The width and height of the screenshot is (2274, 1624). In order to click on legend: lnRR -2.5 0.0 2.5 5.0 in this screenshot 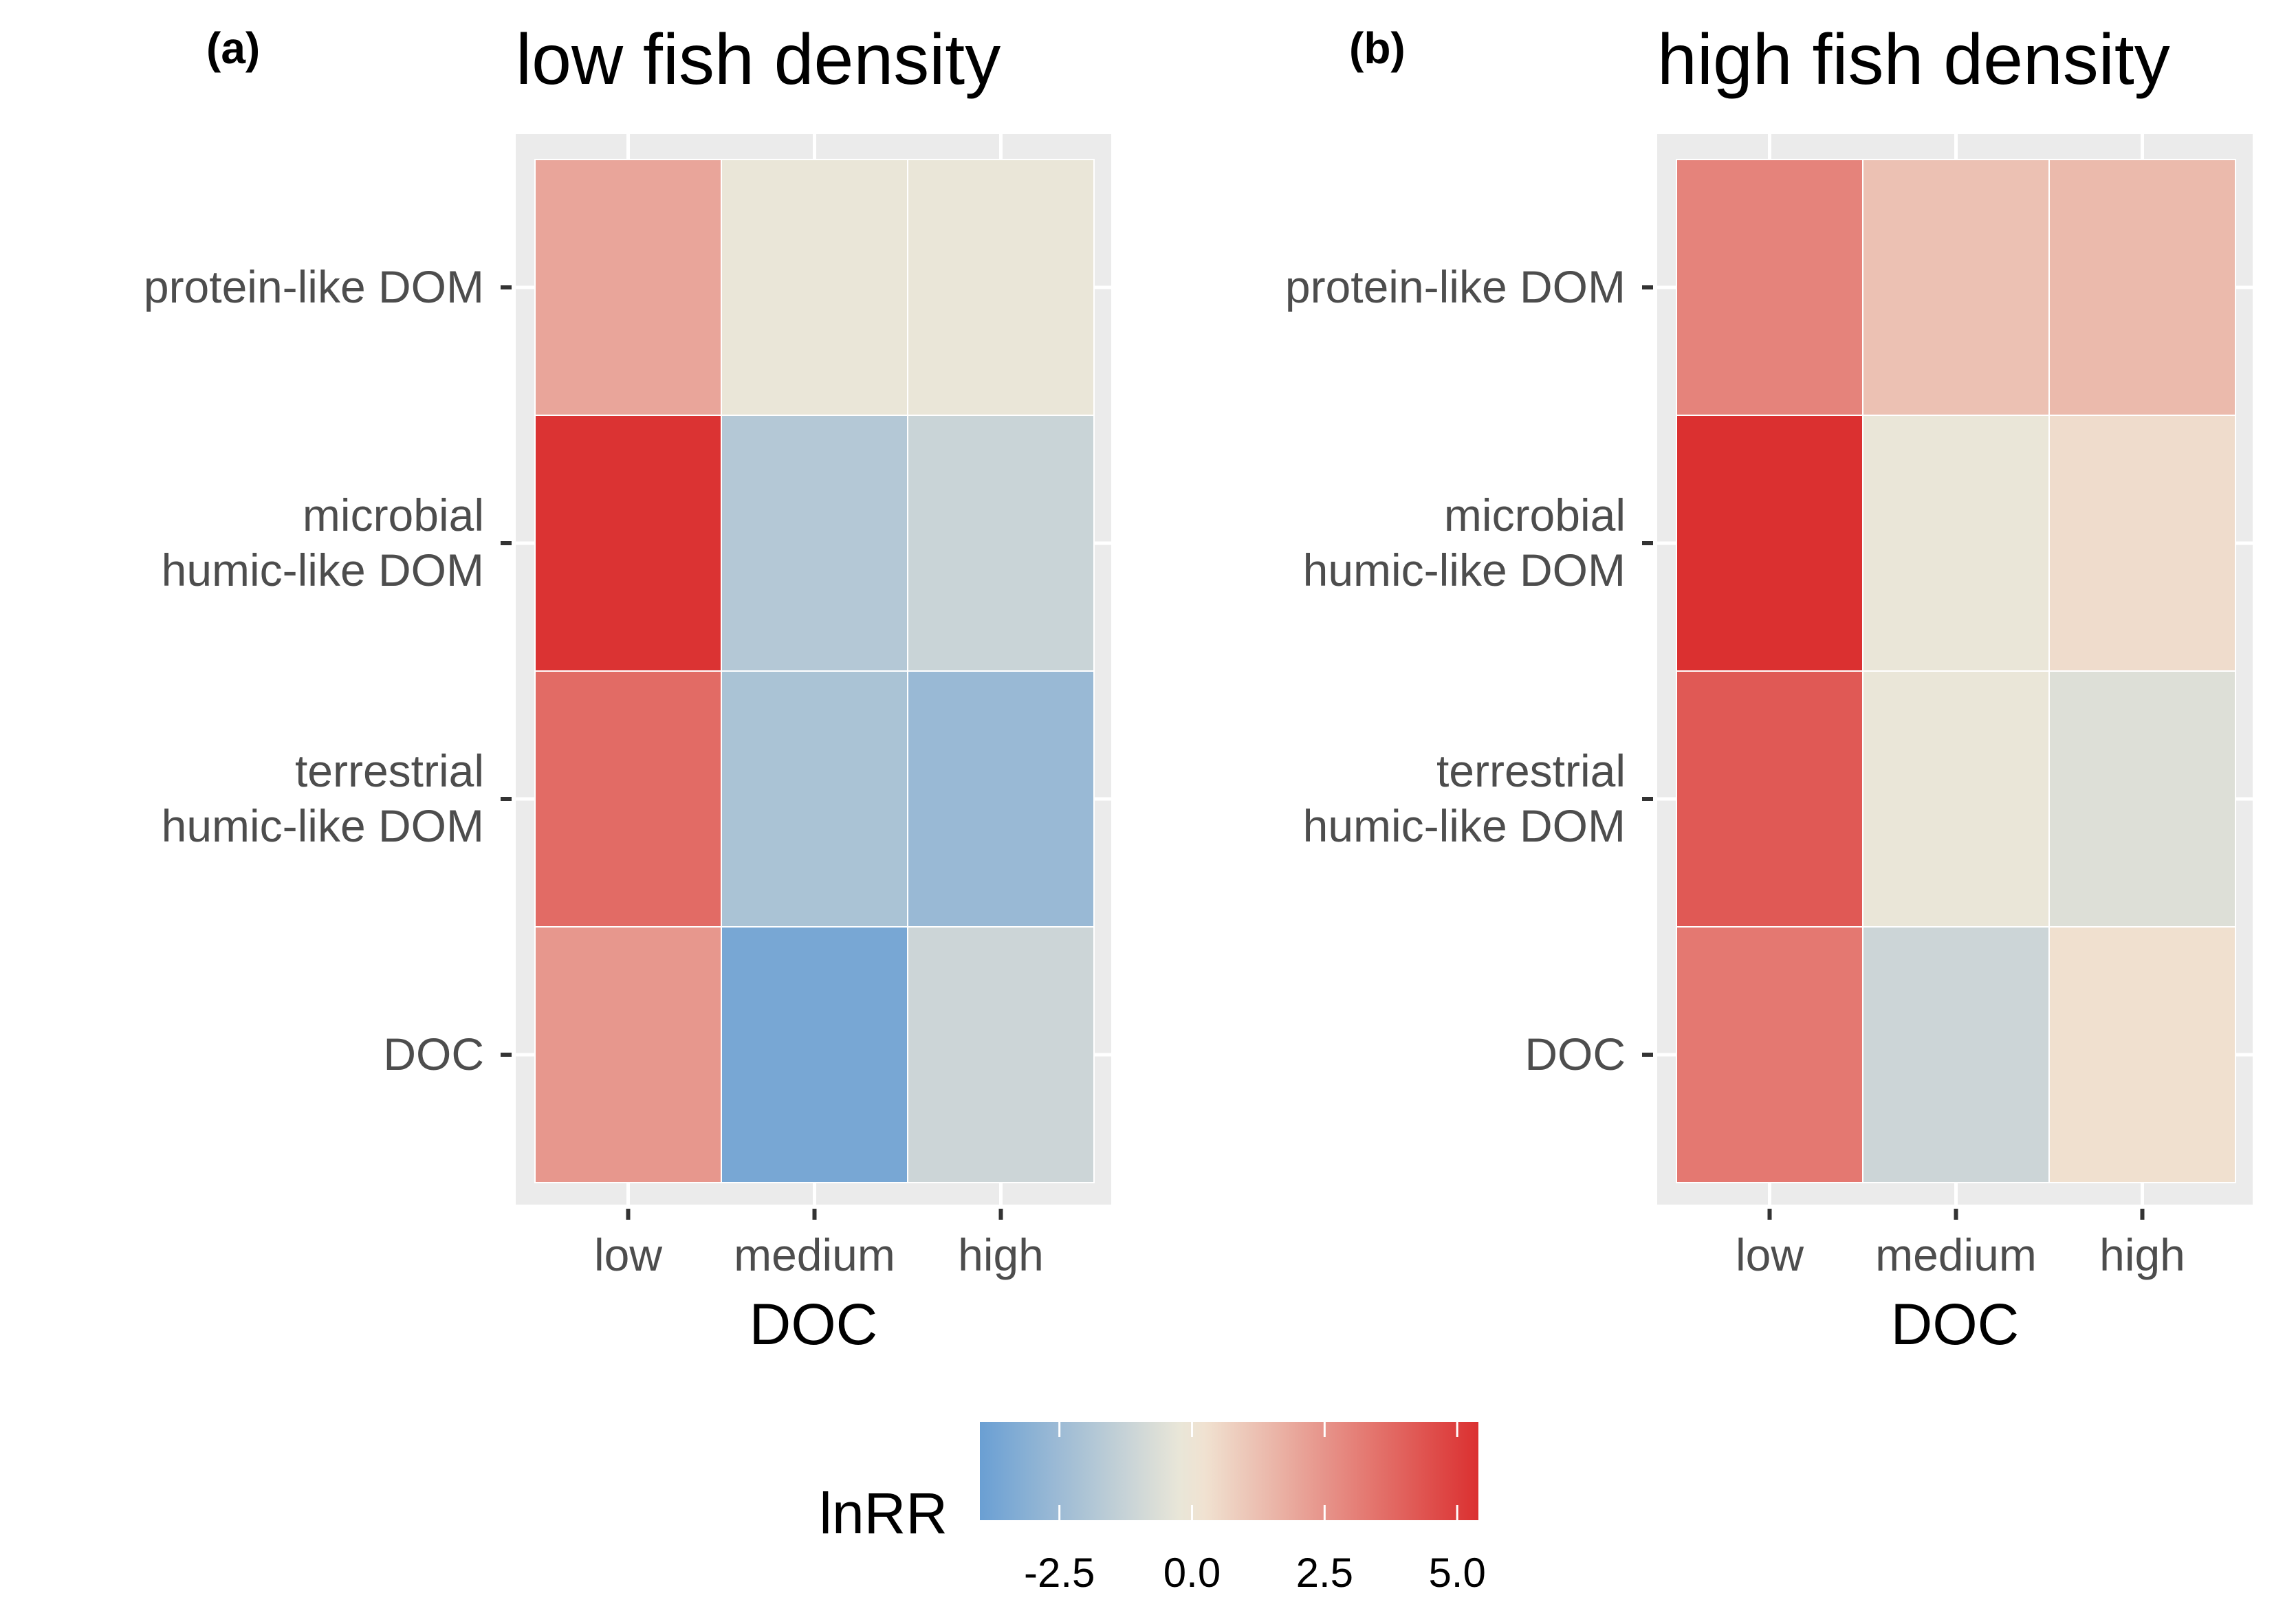, I will do `click(1152, 1509)`.